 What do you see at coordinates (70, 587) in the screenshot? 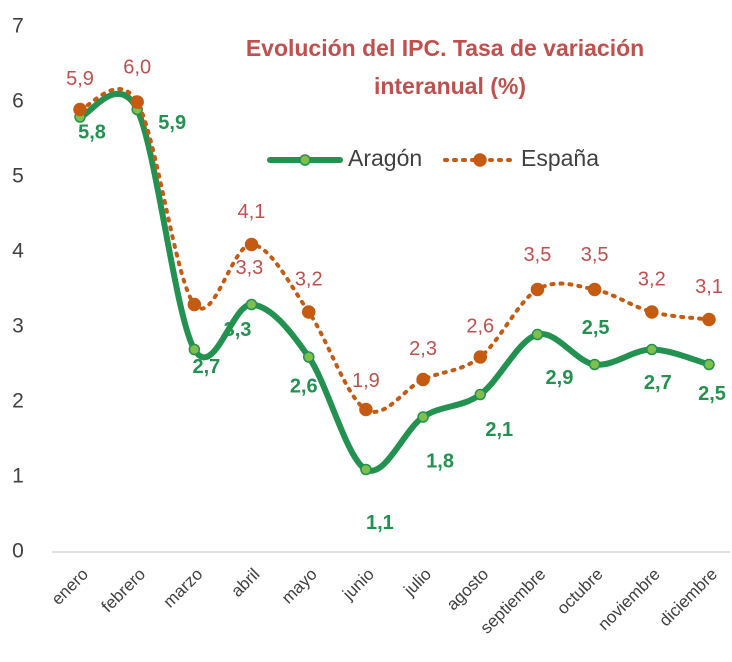
I see `x-tick-label: enero` at bounding box center [70, 587].